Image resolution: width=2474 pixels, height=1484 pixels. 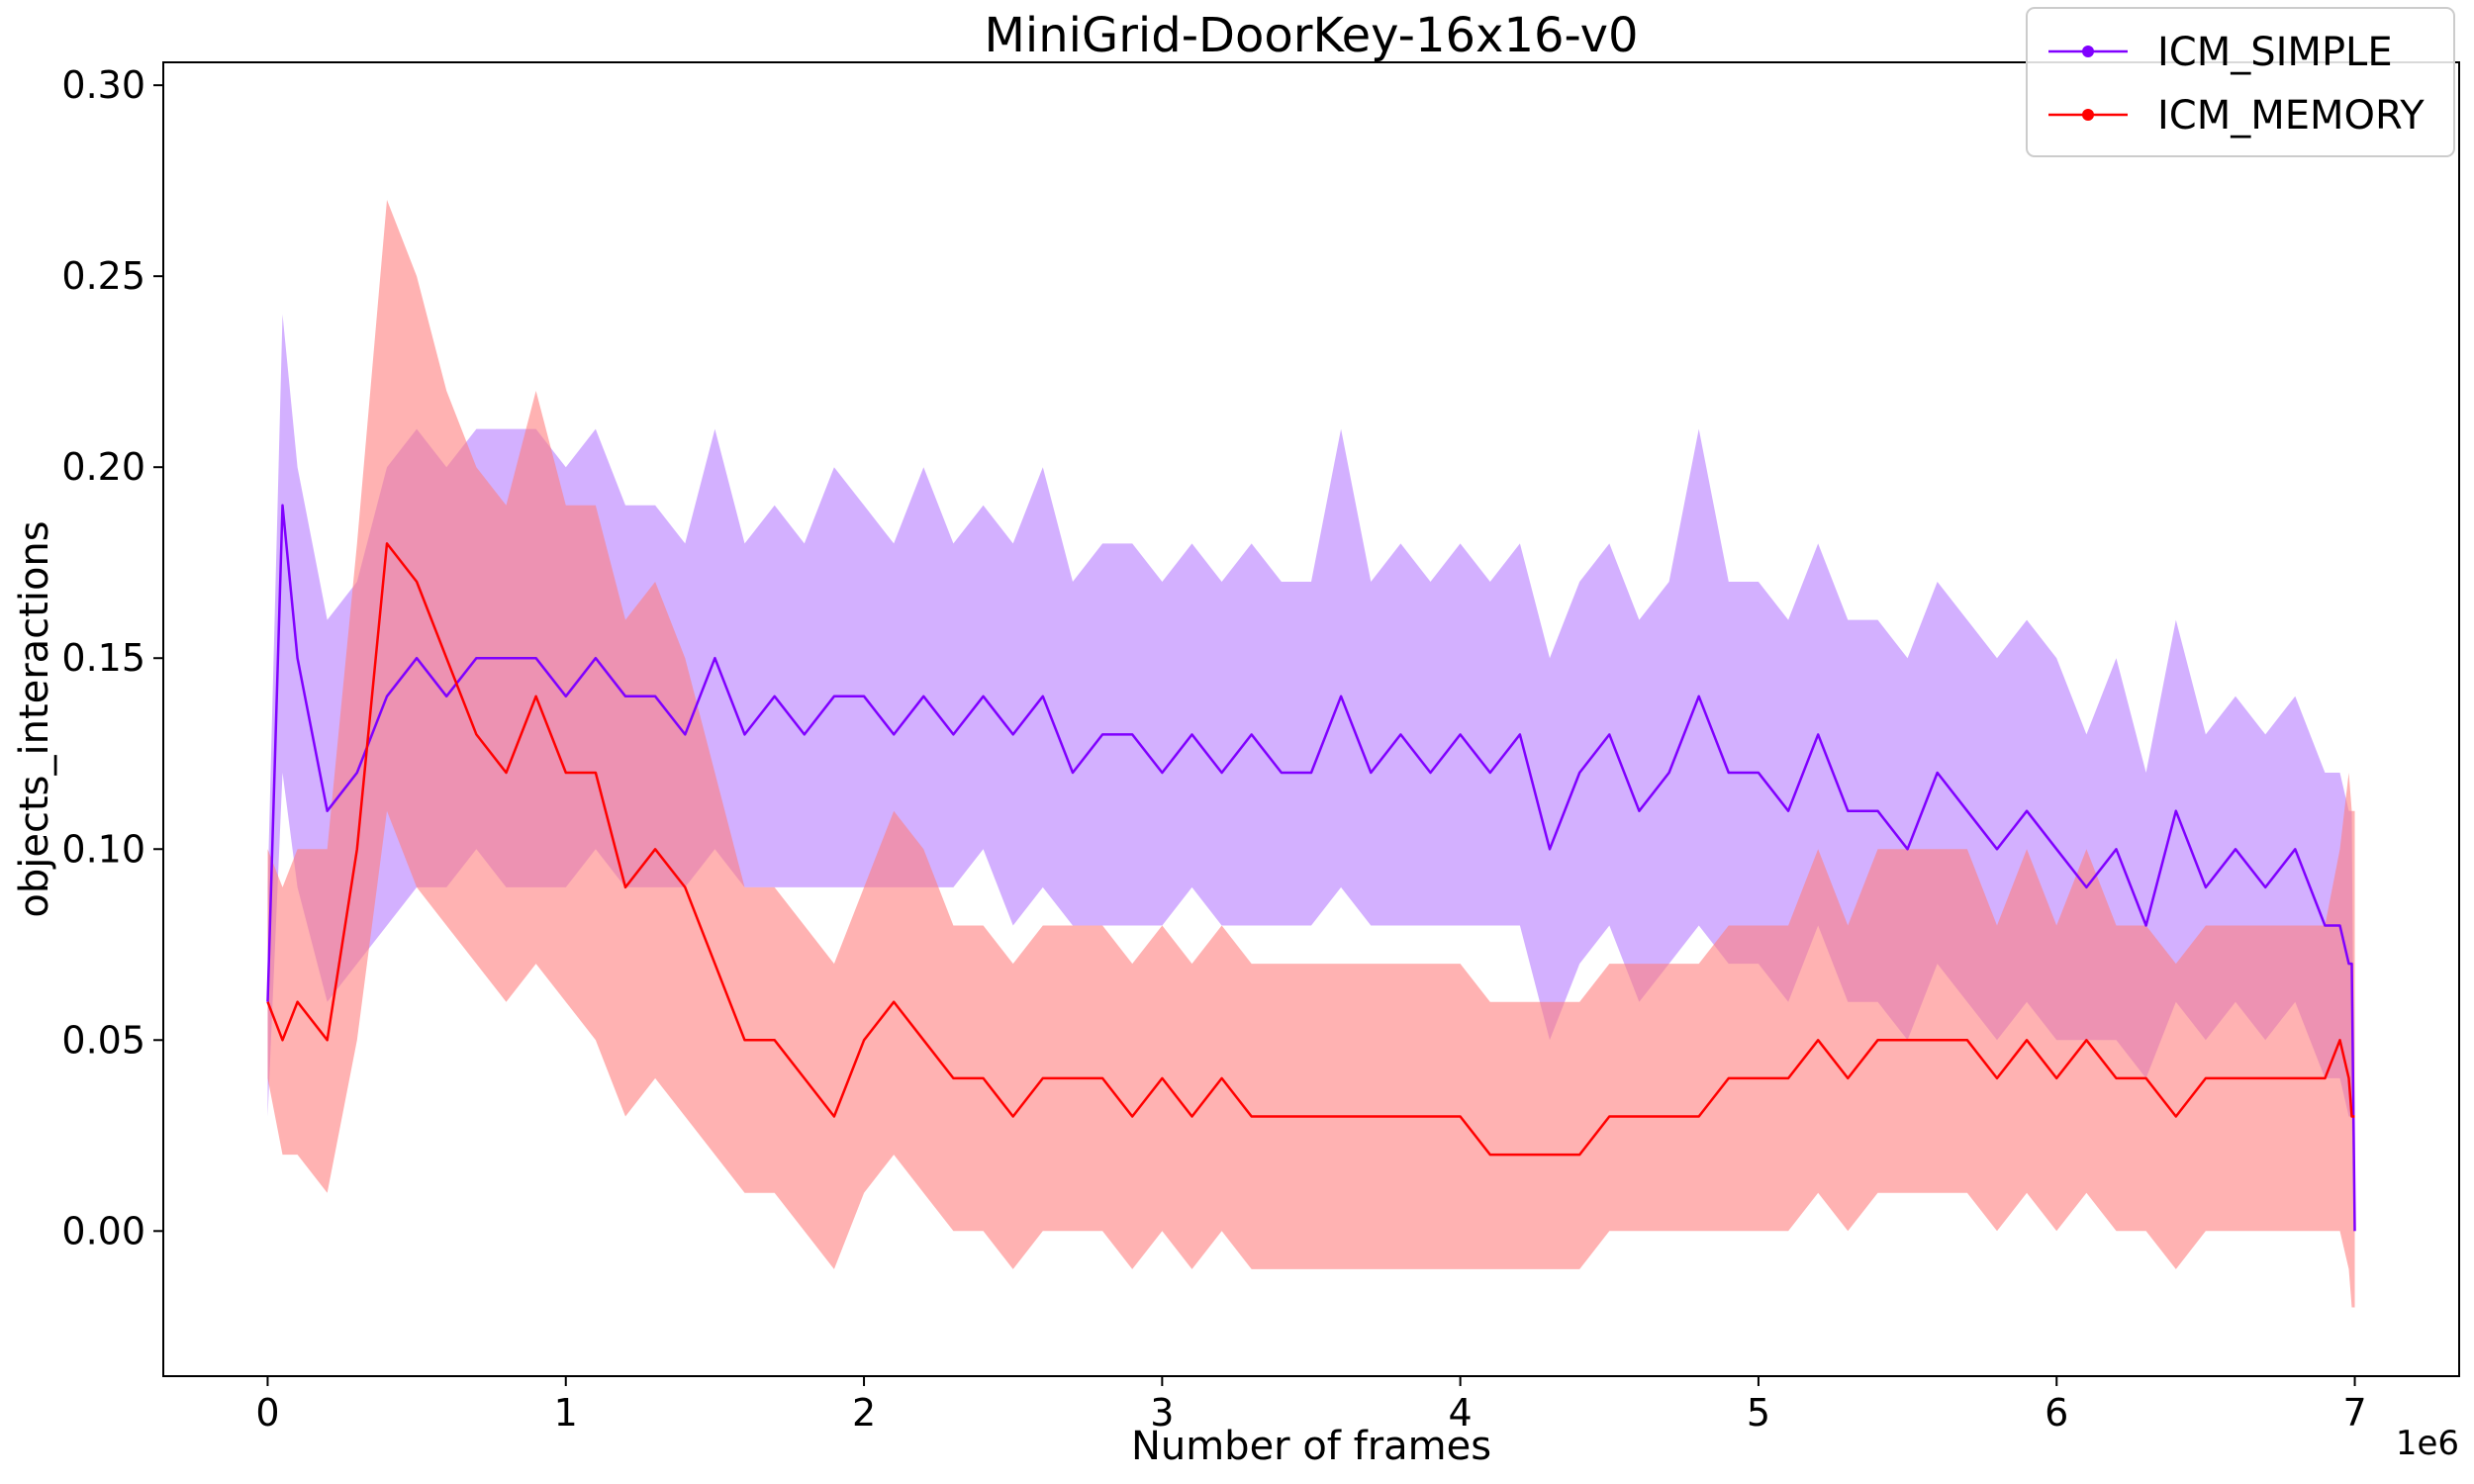 I want to click on x-axis-label: Number of frames, so click(x=1311, y=1446).